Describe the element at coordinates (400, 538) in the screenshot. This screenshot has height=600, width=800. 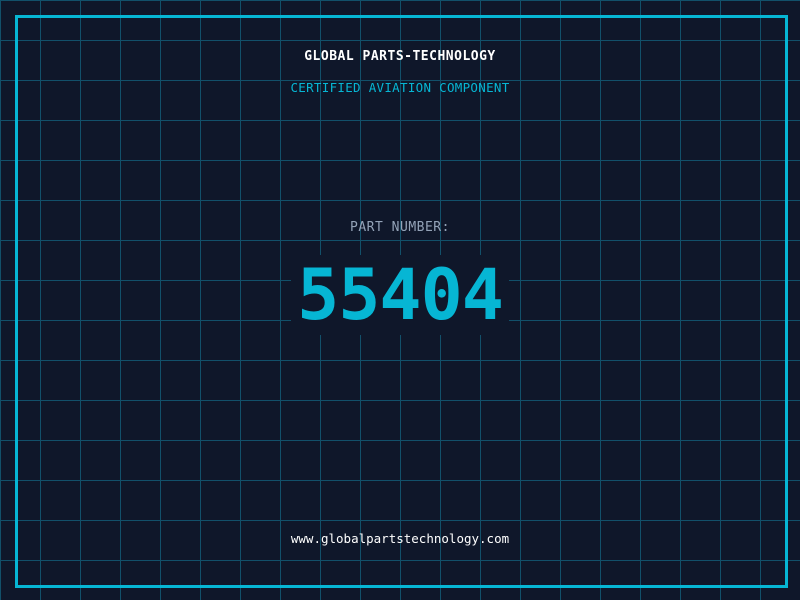
I see `website-url: www.globalpartstechnology.com` at that location.